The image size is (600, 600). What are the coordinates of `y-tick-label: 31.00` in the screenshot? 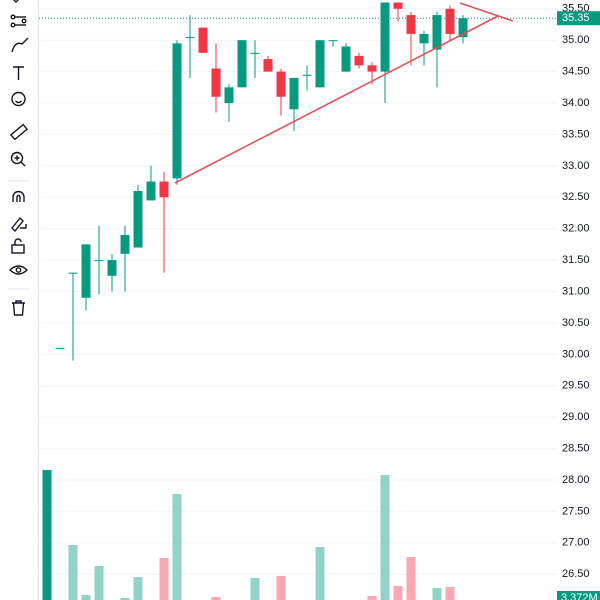 It's located at (576, 291).